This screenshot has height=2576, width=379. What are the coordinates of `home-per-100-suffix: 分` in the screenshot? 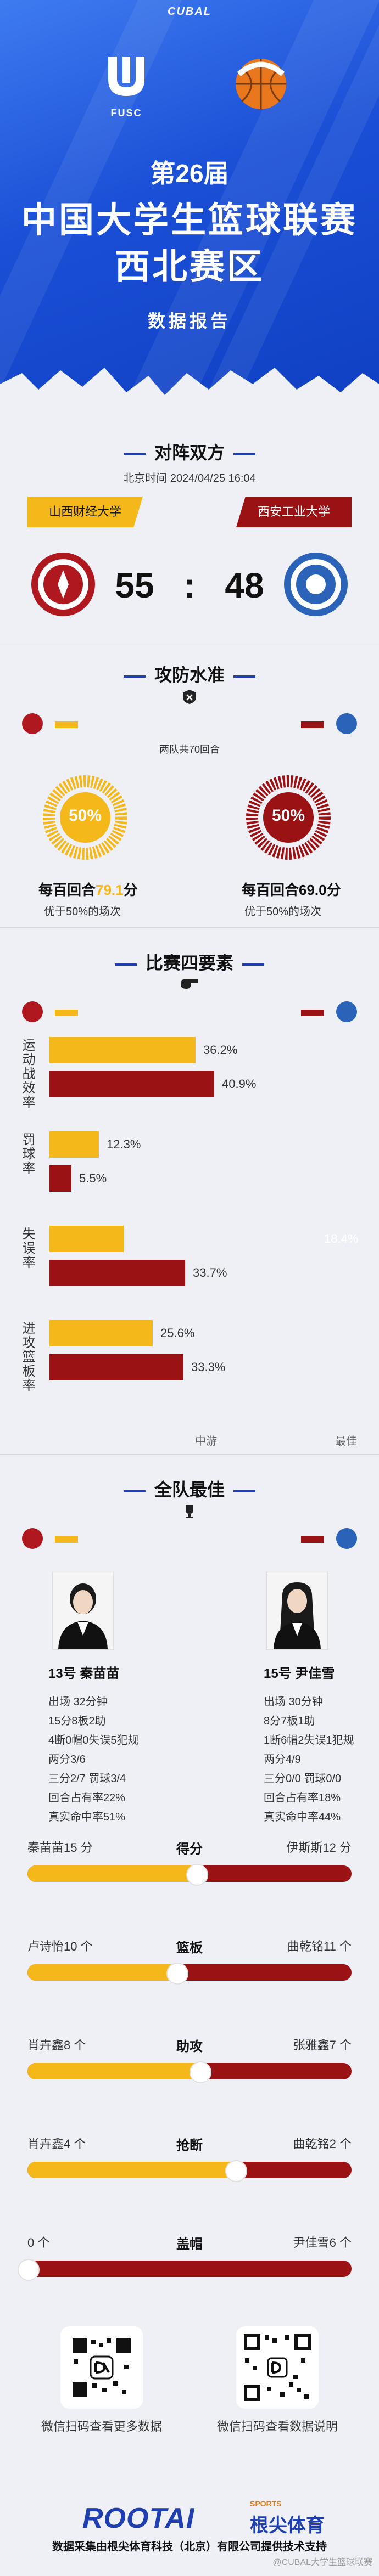 It's located at (130, 890).